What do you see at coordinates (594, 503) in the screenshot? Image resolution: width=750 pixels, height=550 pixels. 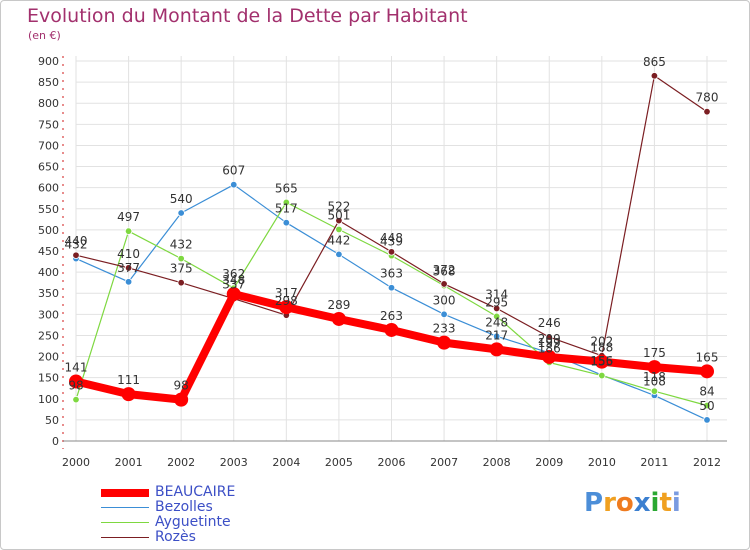 I see `logo-letter: P` at bounding box center [594, 503].